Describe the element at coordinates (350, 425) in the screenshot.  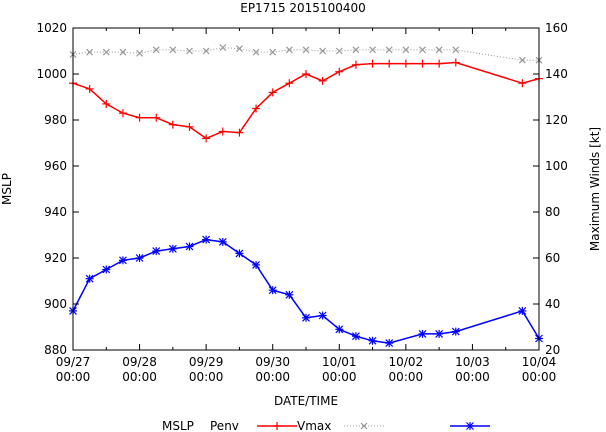
I see `legend: Penv Vmax` at that location.